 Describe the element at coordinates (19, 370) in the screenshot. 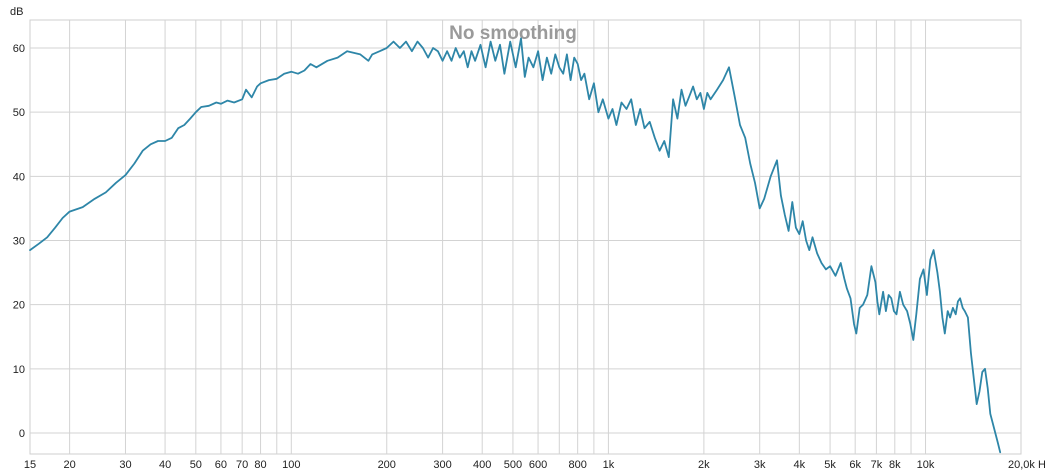

I see `y-tick-label: 10` at that location.